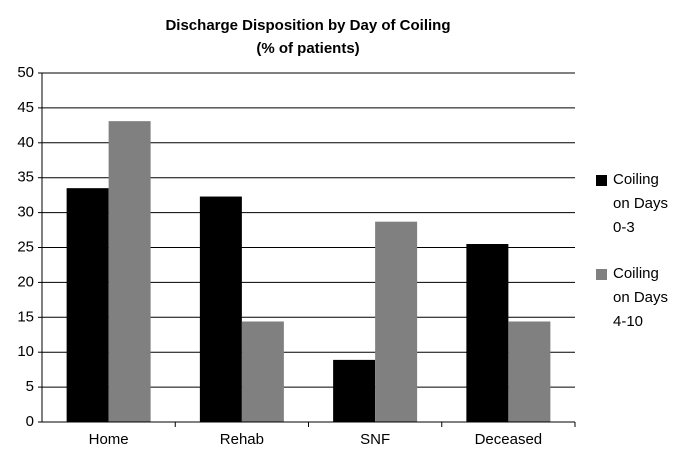 The image size is (686, 450). What do you see at coordinates (25, 281) in the screenshot?
I see `y-tick-label: 20` at bounding box center [25, 281].